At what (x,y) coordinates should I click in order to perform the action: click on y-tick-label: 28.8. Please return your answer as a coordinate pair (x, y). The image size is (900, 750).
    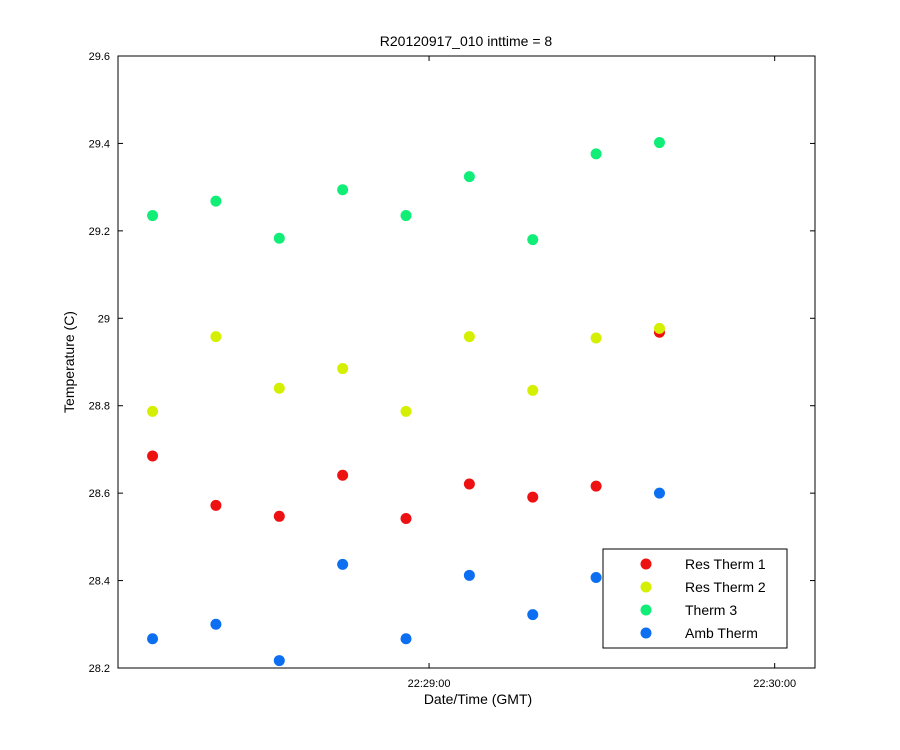
    Looking at the image, I should click on (99, 407).